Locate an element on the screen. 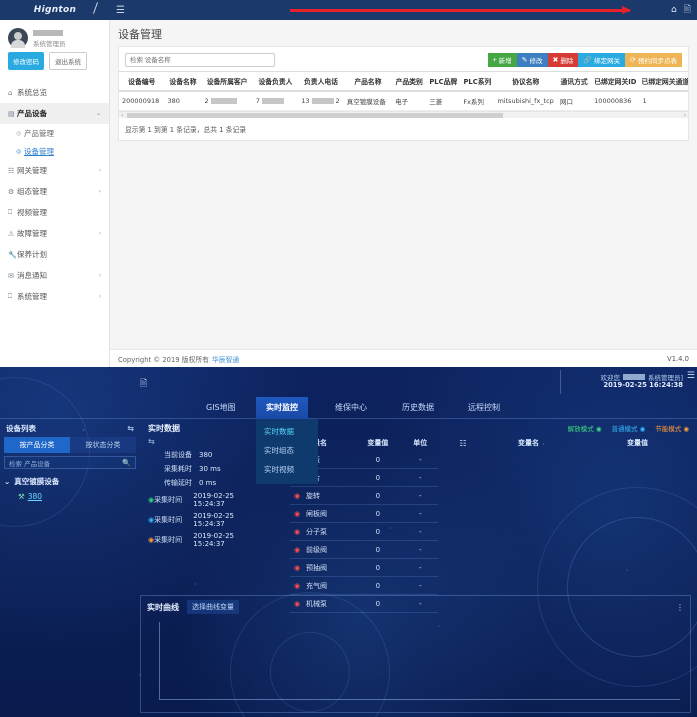  copyright-text: Copyright © 2019 版权所有 is located at coordinates (163, 359).